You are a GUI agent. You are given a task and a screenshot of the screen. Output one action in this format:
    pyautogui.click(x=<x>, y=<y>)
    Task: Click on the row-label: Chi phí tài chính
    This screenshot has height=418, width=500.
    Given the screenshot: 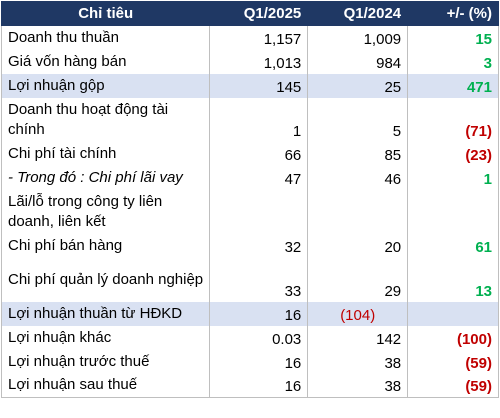 What is the action you would take?
    pyautogui.click(x=105, y=153)
    